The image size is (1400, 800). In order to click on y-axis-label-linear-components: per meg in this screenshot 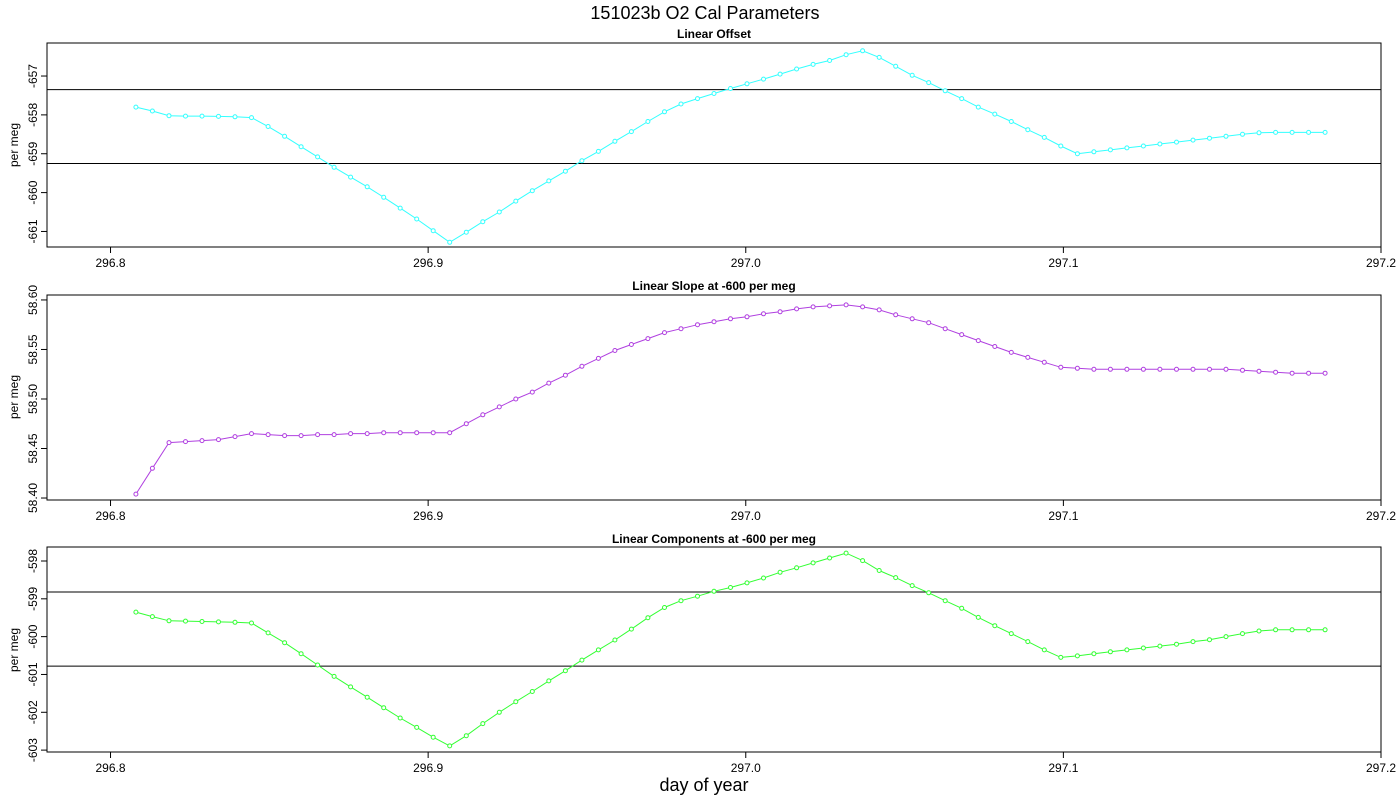, I will do `click(14, 650)`.